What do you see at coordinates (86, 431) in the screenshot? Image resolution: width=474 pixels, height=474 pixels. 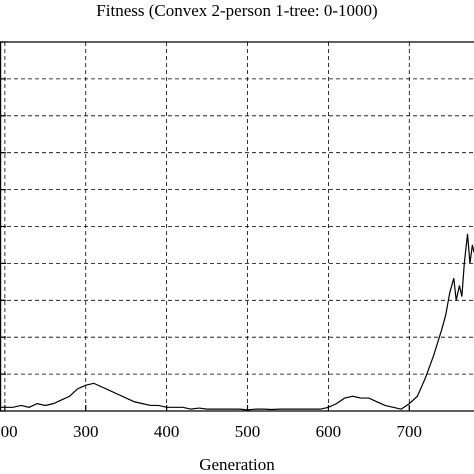 I see `x-tick-label: 300` at bounding box center [86, 431].